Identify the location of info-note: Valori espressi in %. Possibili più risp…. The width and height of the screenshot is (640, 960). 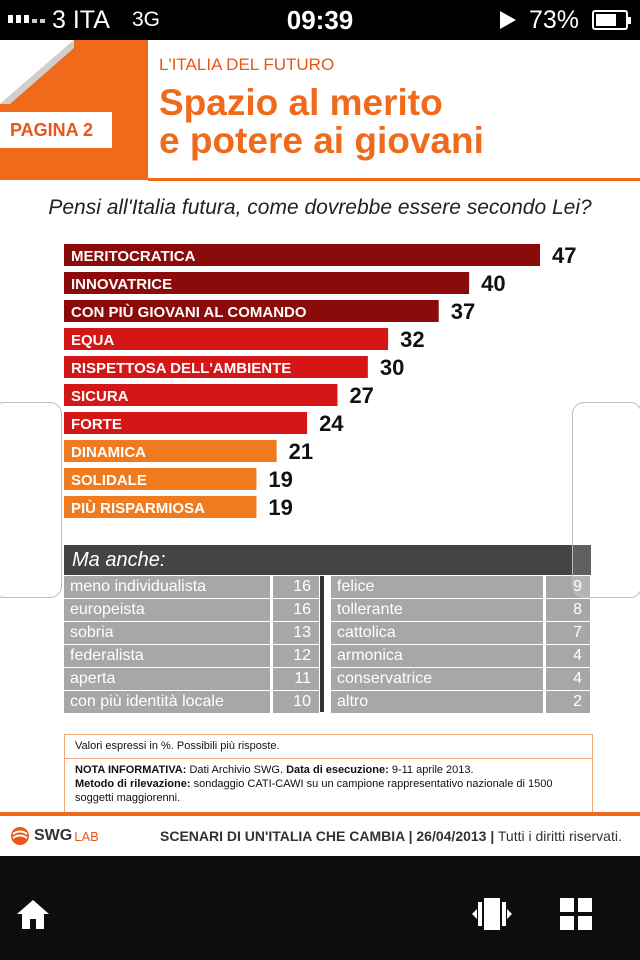
(328, 774).